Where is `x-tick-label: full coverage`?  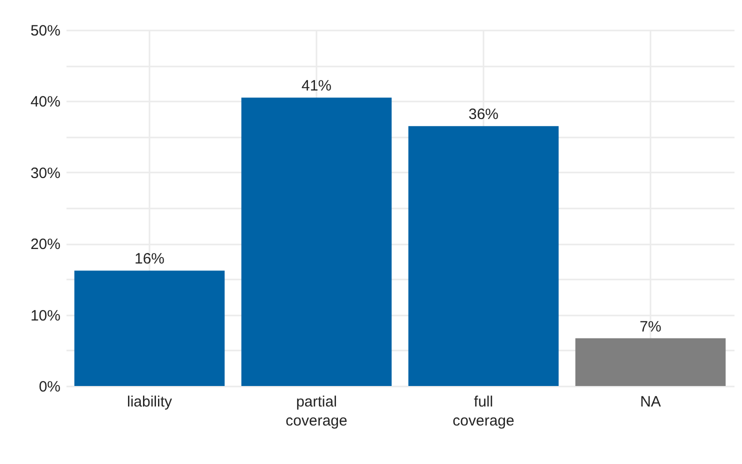 x-tick-label: full coverage is located at coordinates (483, 412).